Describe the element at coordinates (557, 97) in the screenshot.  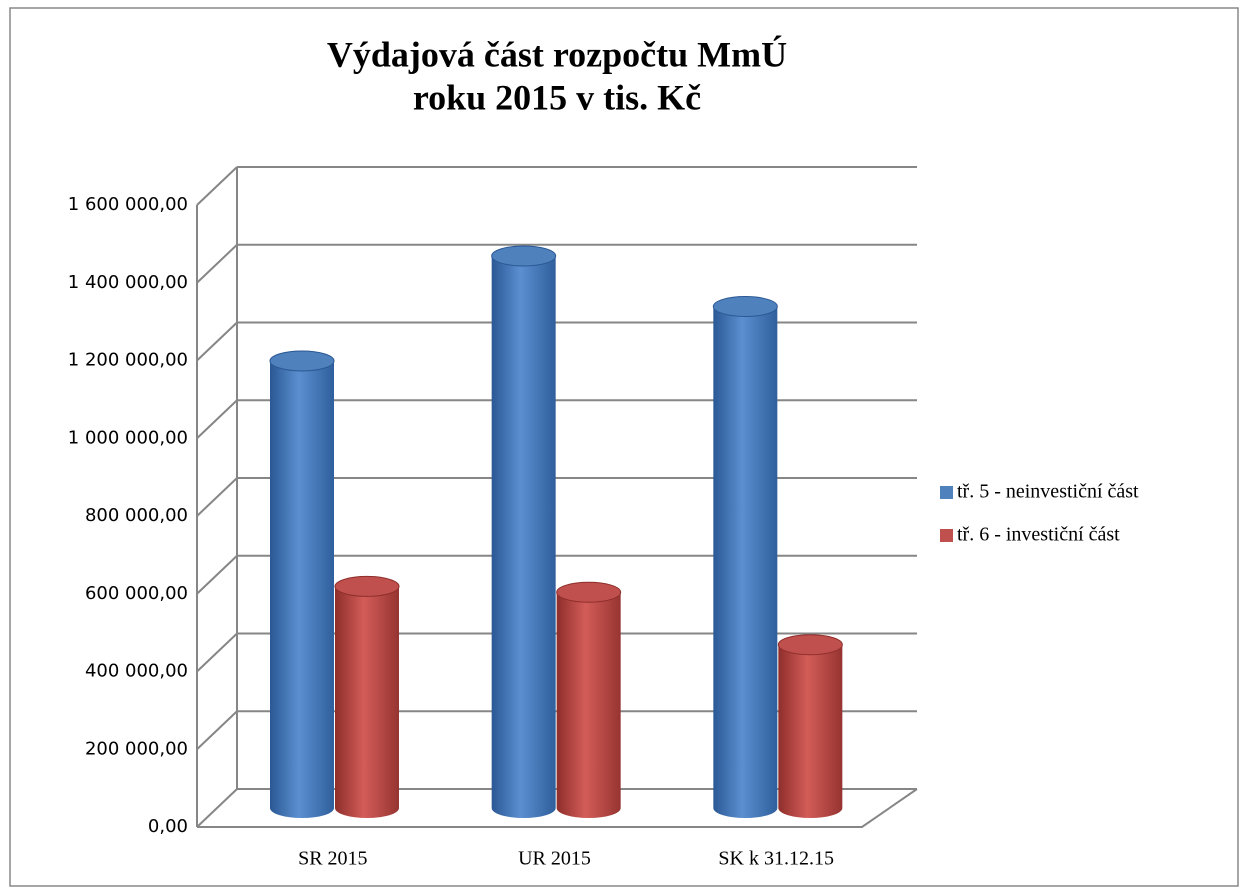
I see `chart-title: roku 2015 v tis. Kč` at that location.